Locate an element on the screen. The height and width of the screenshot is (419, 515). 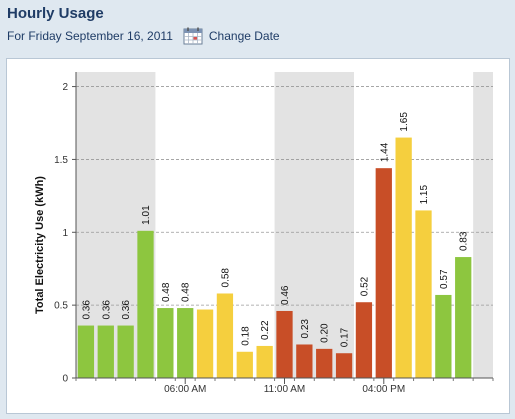
bar-value-label: 0.83 is located at coordinates (464, 241).